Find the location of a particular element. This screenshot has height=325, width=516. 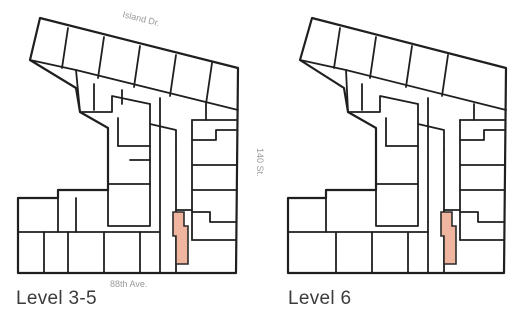

caption-level-3-5: Level 3-5 is located at coordinates (56, 298).